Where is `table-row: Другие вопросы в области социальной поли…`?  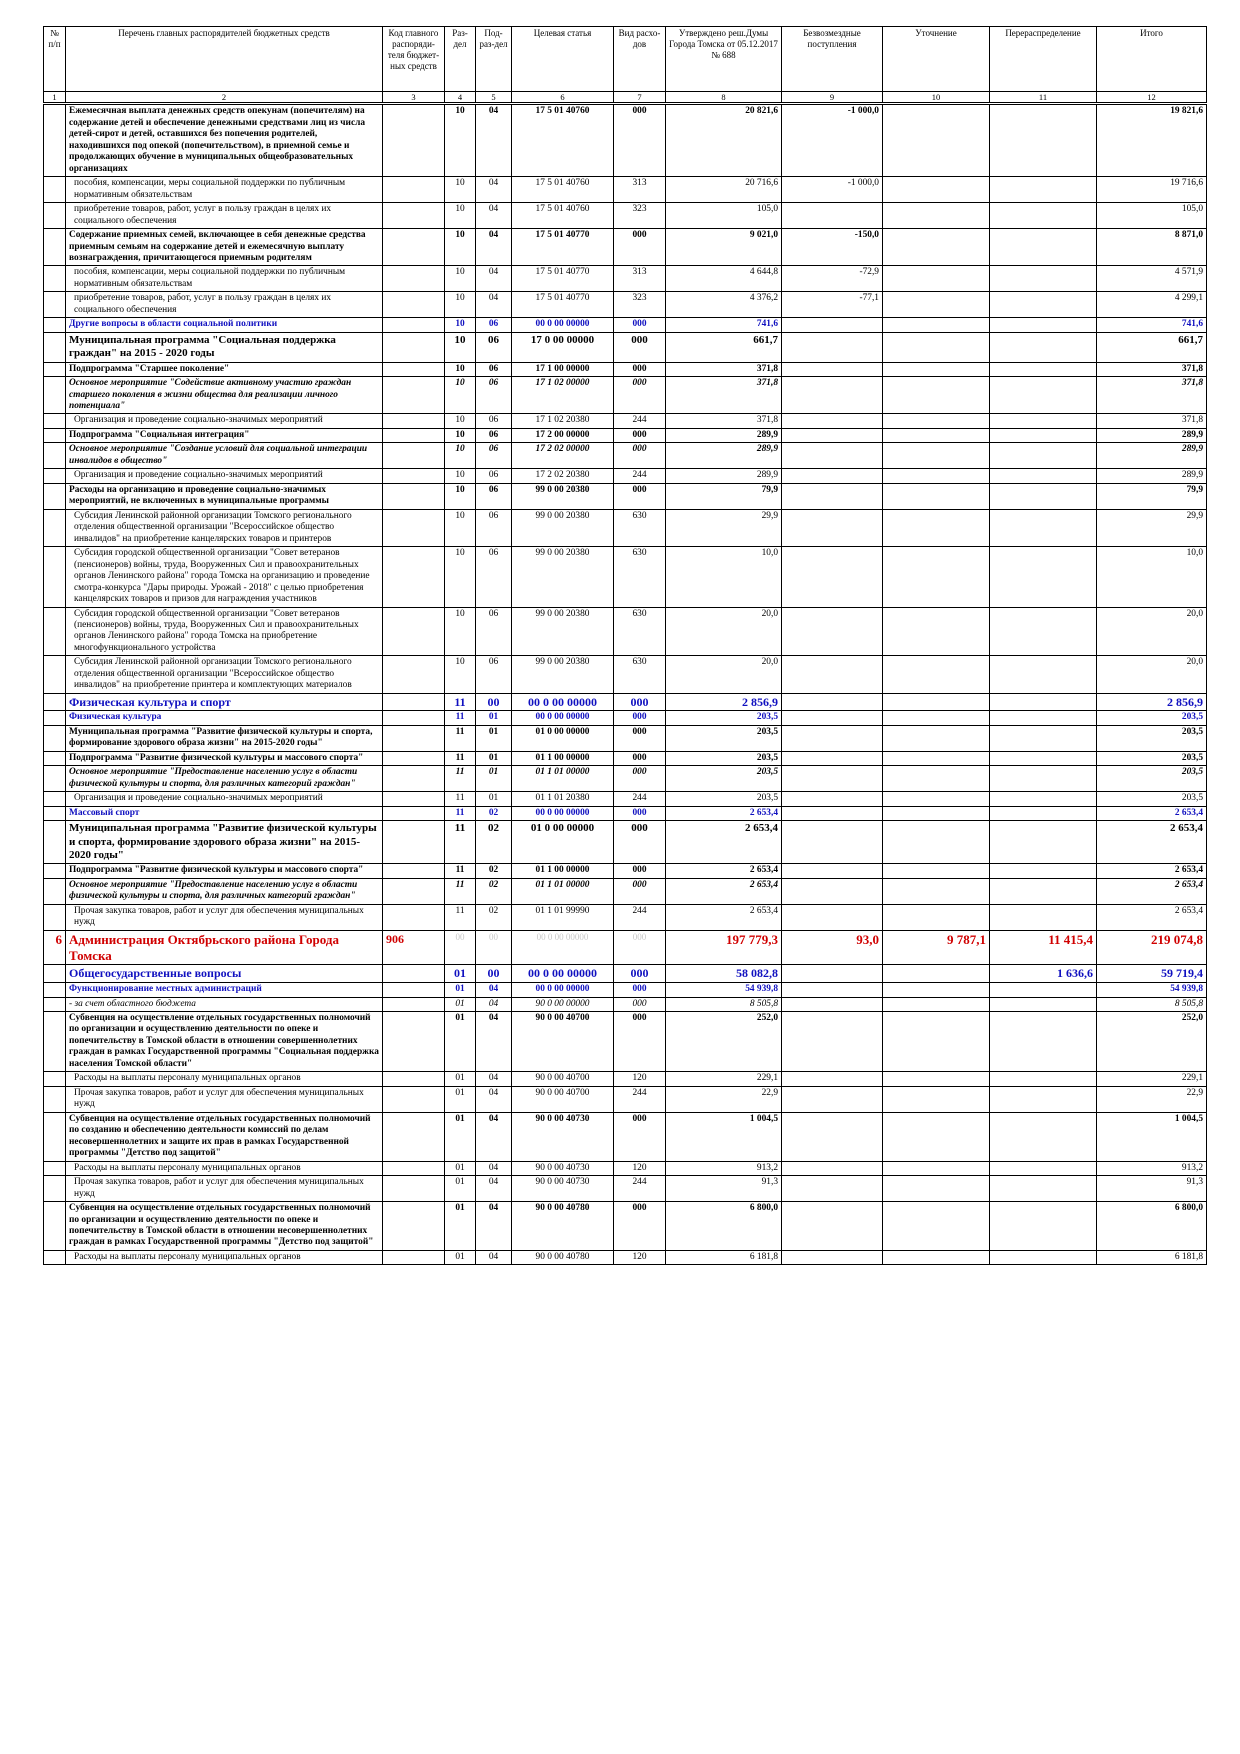
table-row: Другие вопросы в области социальной поли… is located at coordinates (625, 325).